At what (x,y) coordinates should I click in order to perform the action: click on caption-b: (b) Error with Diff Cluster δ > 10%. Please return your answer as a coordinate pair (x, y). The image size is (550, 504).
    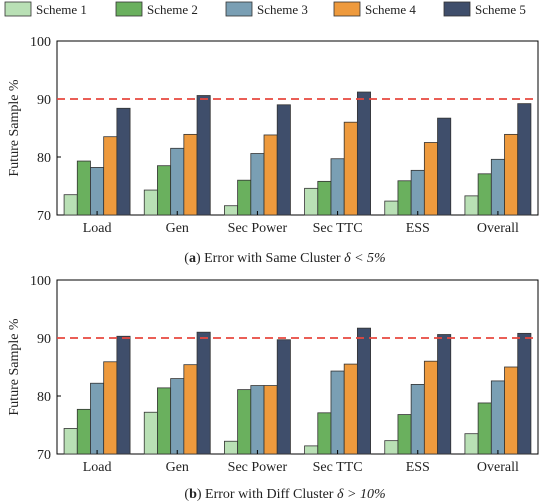
    Looking at the image, I should click on (284, 494).